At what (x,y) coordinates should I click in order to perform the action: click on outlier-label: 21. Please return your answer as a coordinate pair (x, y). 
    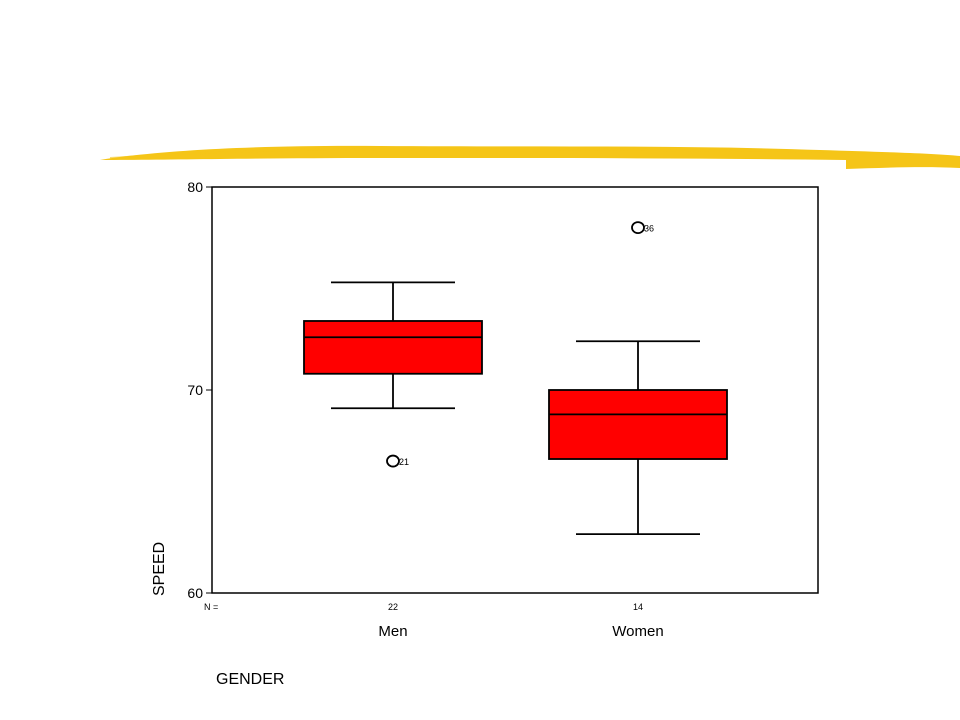
    Looking at the image, I should click on (404, 462).